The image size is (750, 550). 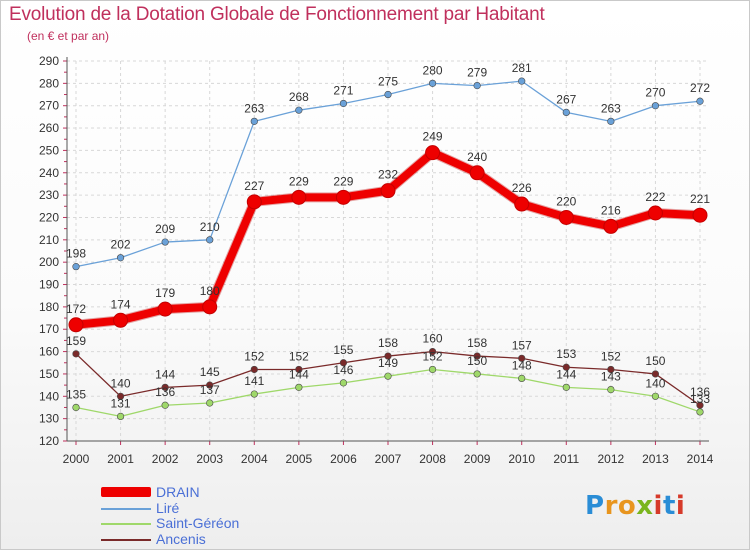 What do you see at coordinates (566, 99) in the screenshot?
I see `data-label-lir-: 267` at bounding box center [566, 99].